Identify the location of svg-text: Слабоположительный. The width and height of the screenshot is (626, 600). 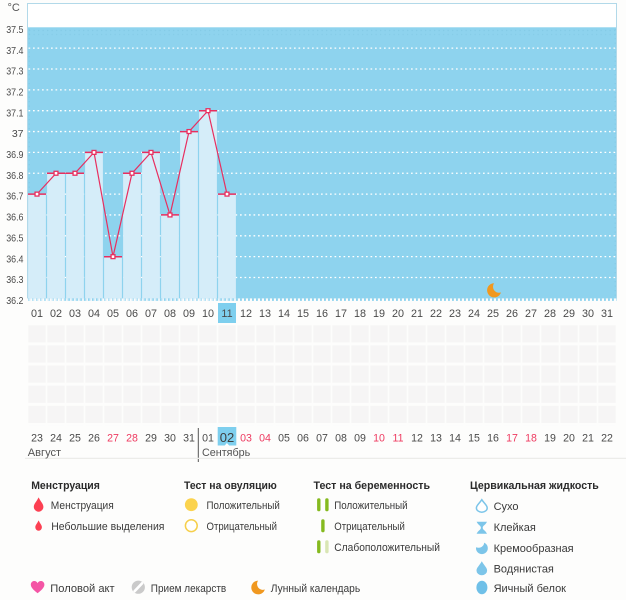
(387, 548).